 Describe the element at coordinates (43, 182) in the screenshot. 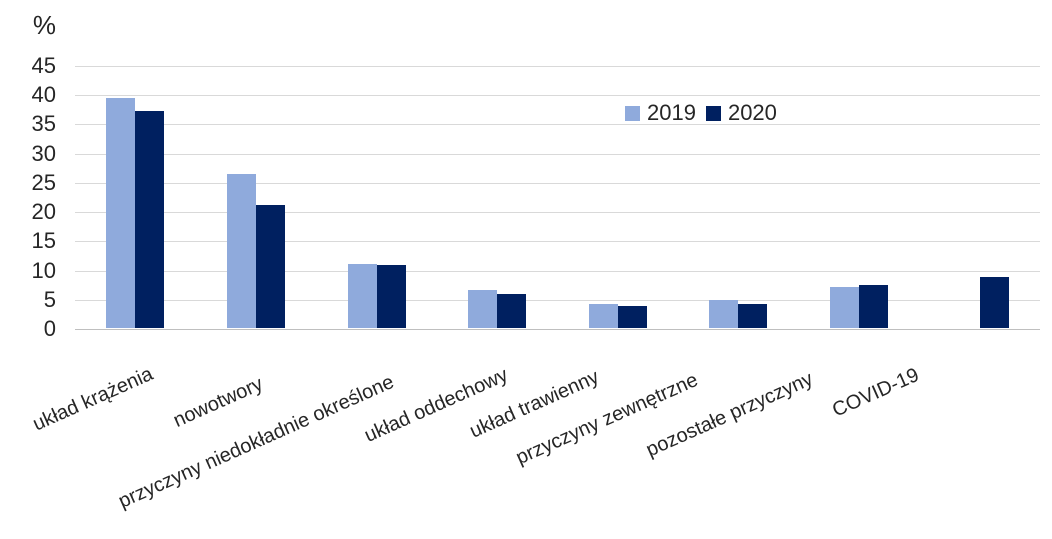

I see `y-axis-tick-label: 25` at that location.